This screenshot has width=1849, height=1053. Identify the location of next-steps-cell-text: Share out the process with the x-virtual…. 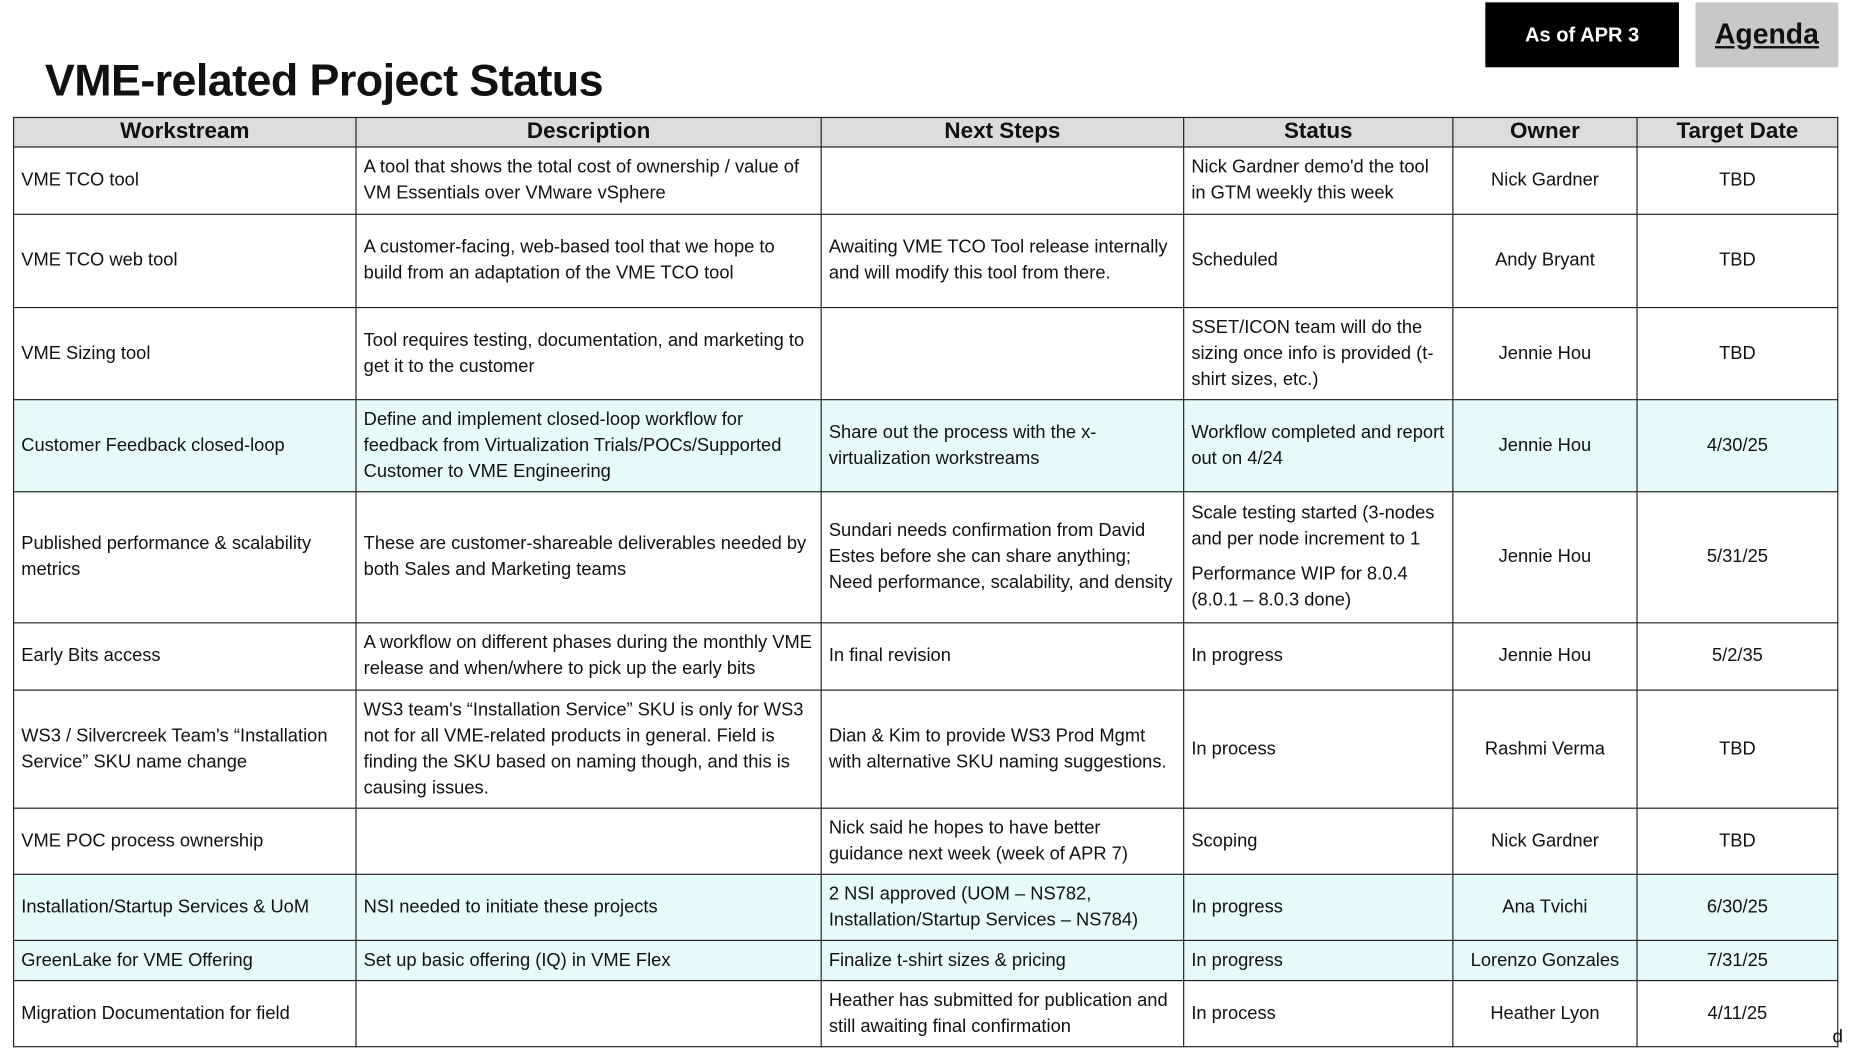
(962, 445).